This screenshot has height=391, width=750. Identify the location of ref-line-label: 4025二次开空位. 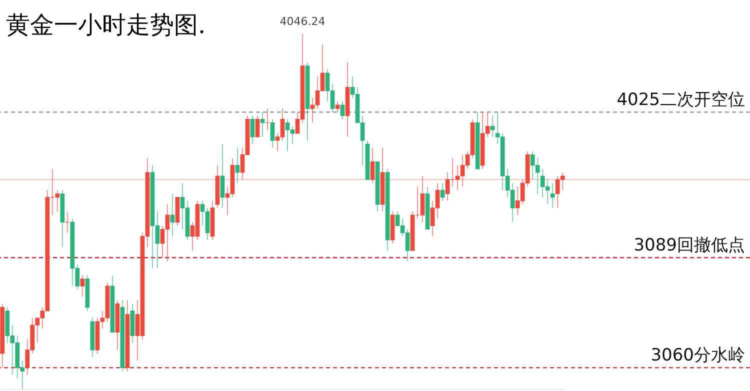
(680, 100).